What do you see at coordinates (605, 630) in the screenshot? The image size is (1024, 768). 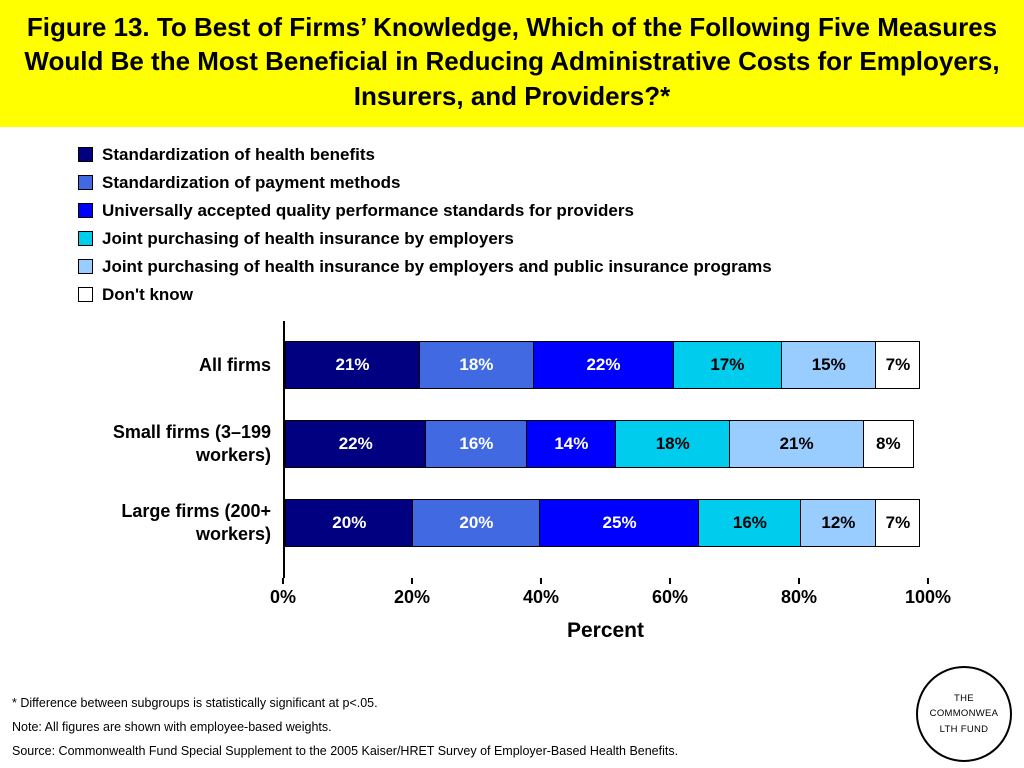 I see `x-axis-title: Percent` at bounding box center [605, 630].